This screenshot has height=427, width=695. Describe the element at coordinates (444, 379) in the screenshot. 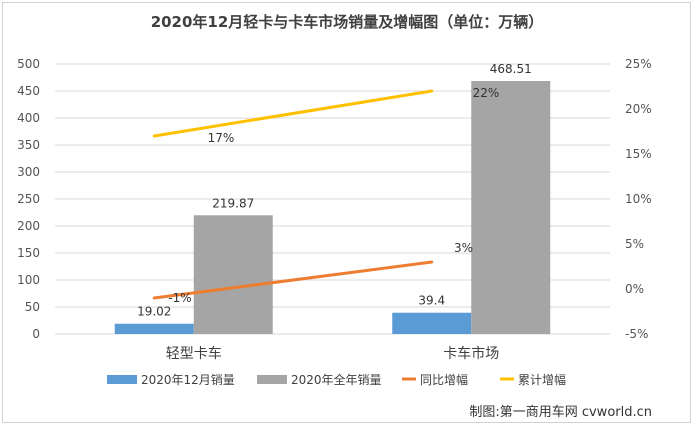

I see `legend-label: 同比增幅` at that location.